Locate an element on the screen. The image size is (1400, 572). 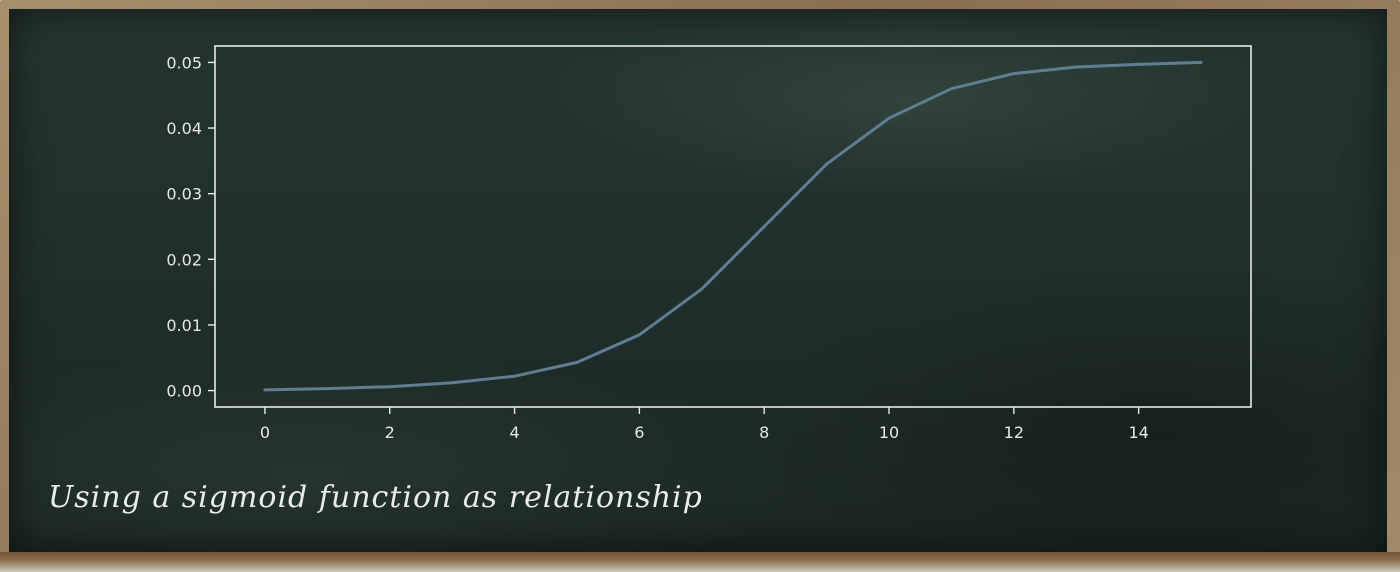
y-tick-label: 0.00 is located at coordinates (184, 391).